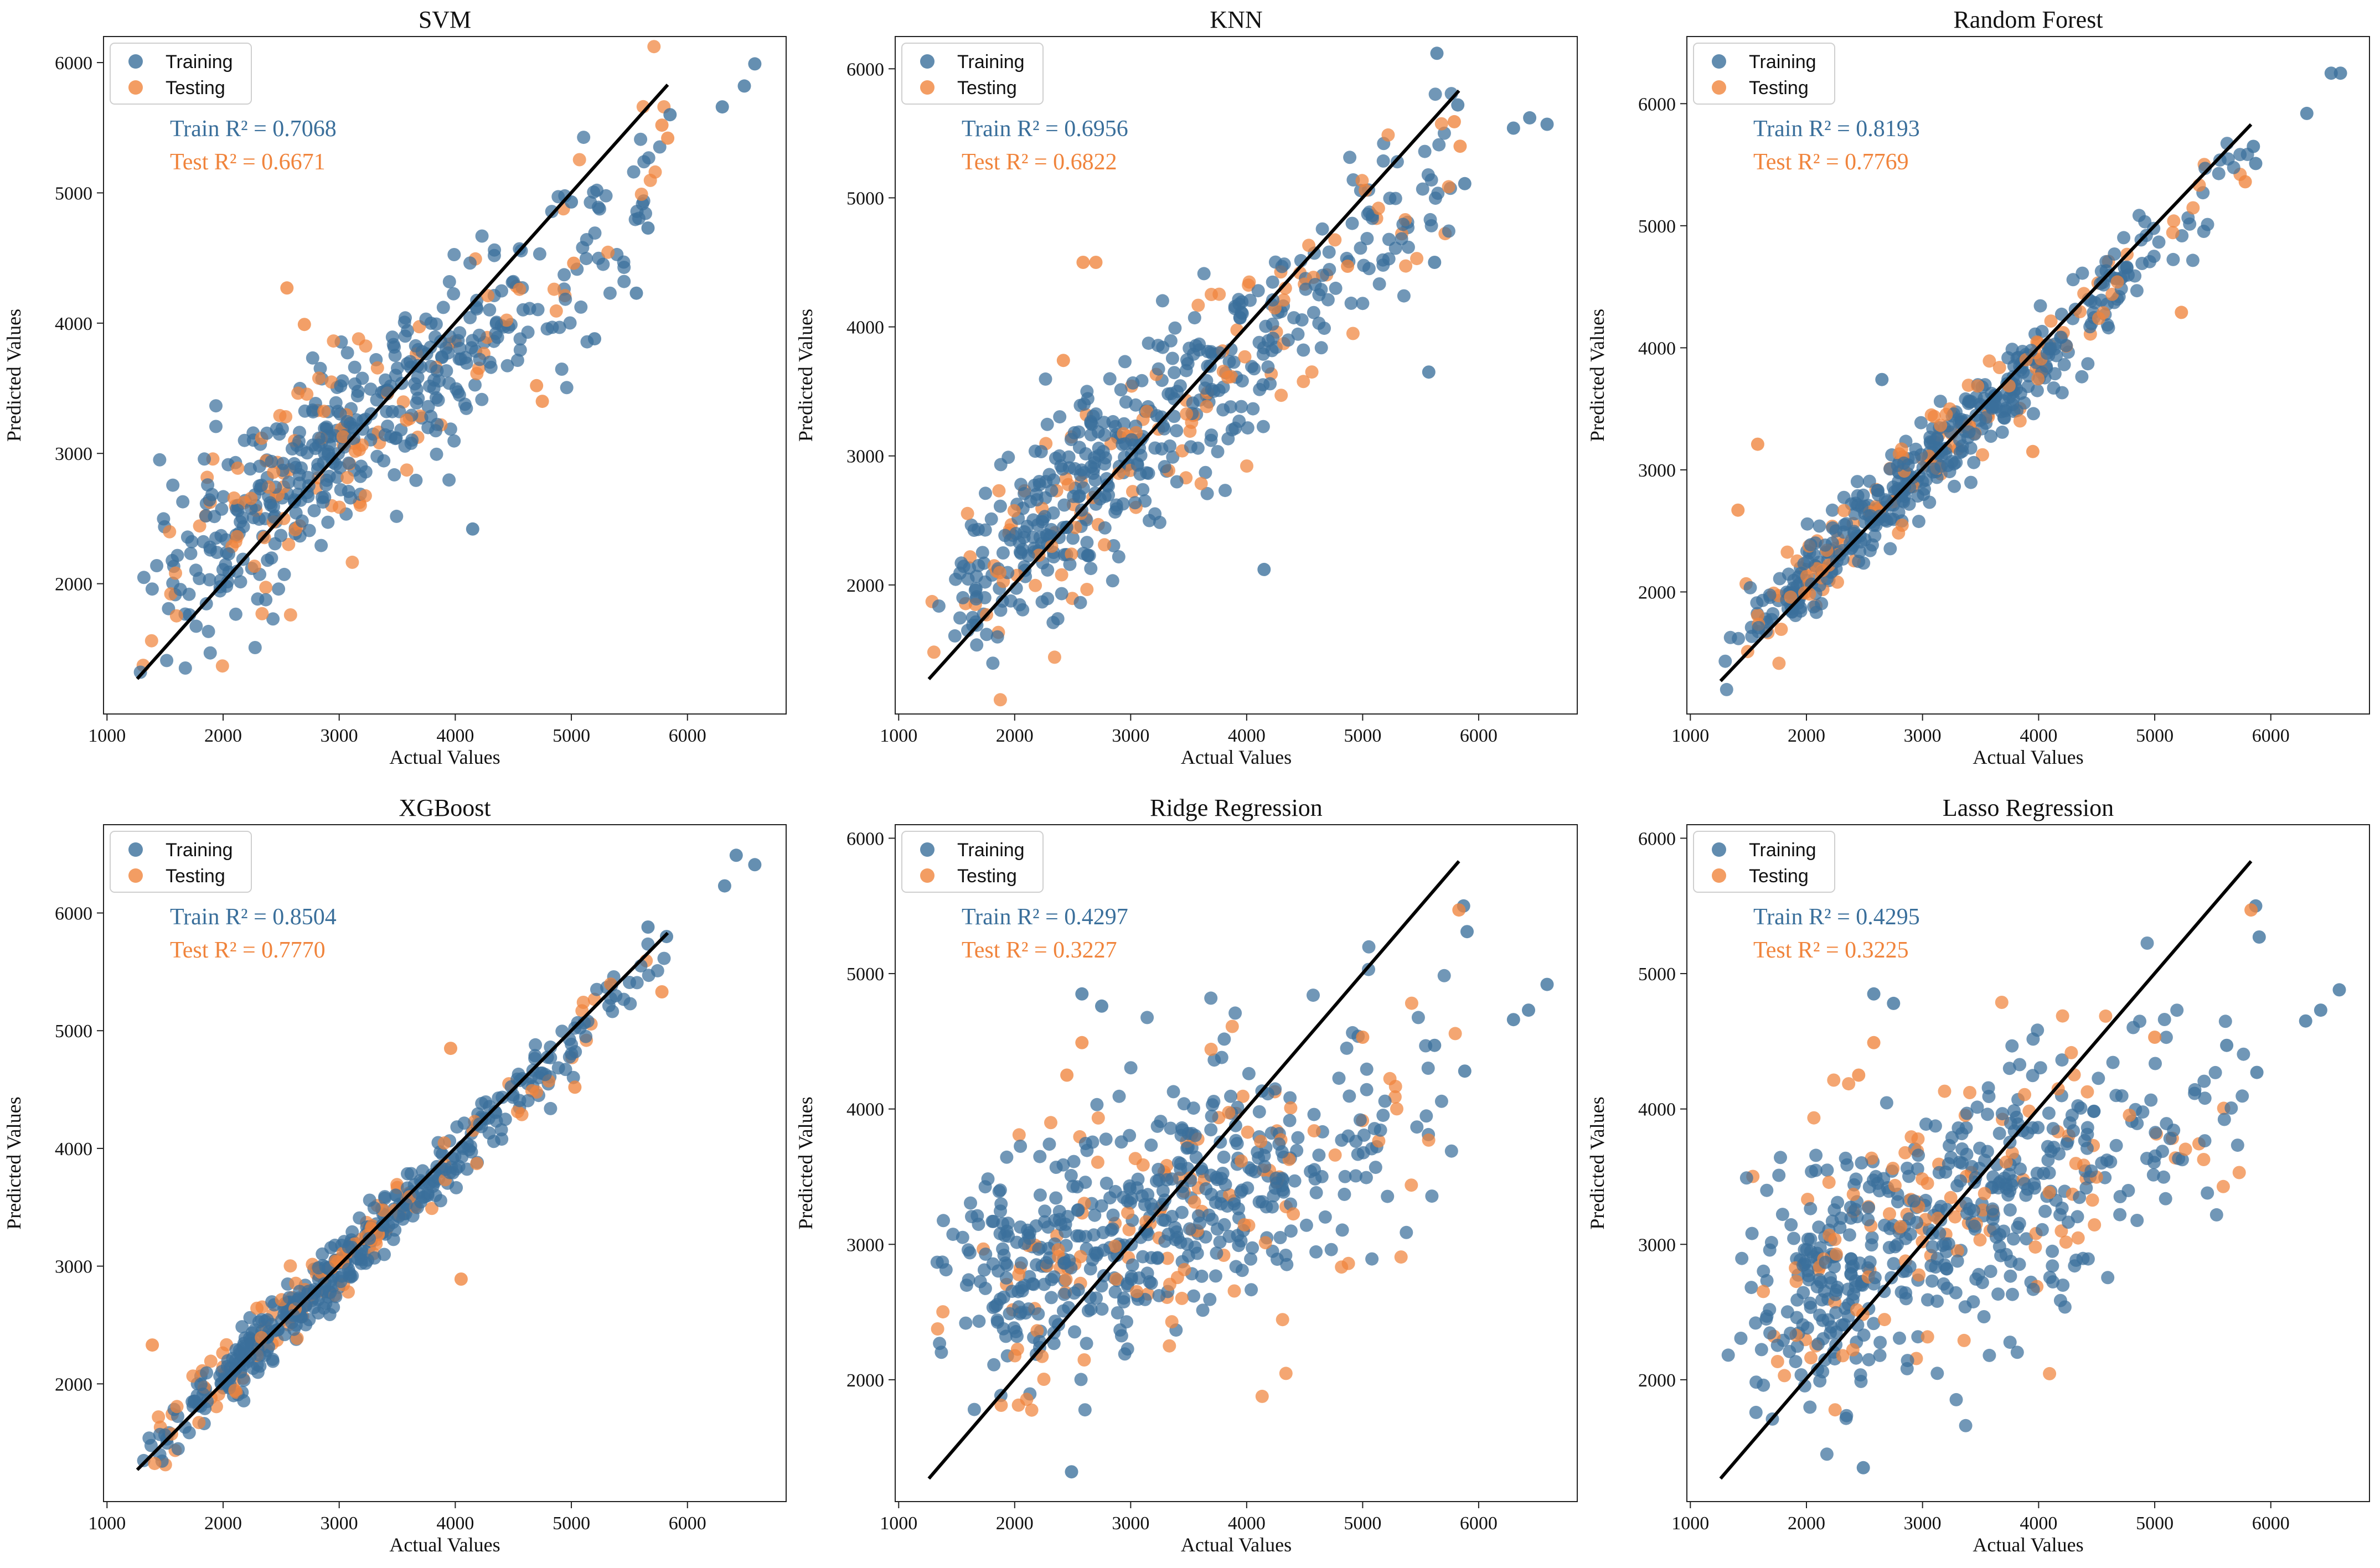 The height and width of the screenshot is (1568, 2380). What do you see at coordinates (2028, 1545) in the screenshot?
I see `x-axis-label: Actual Values` at bounding box center [2028, 1545].